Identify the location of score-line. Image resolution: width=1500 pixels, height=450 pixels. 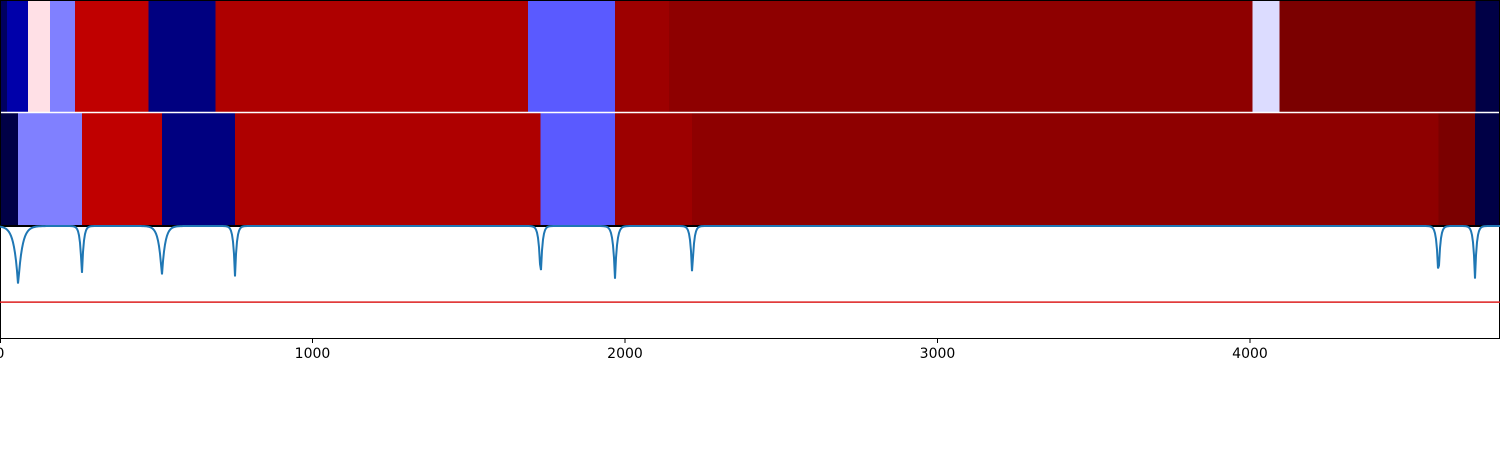
(750, 254).